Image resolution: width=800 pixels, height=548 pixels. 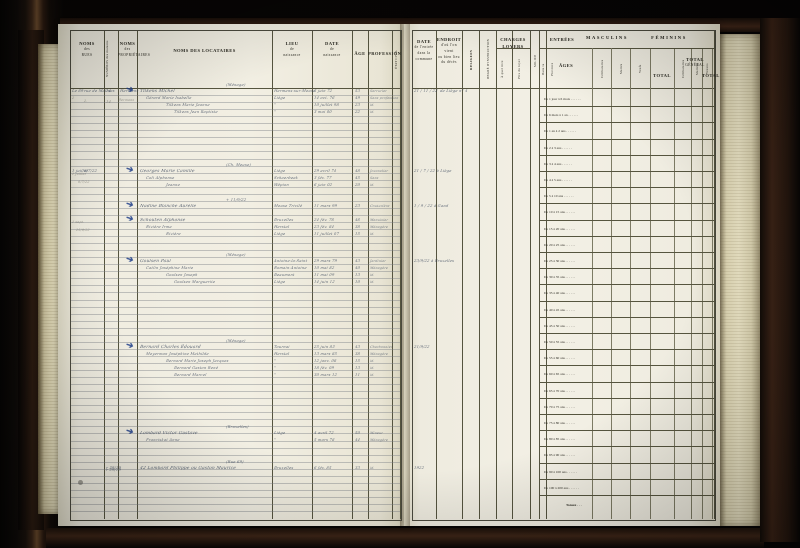 I want to click on header-entrees: ENTRÉES, so click(x=562, y=39).